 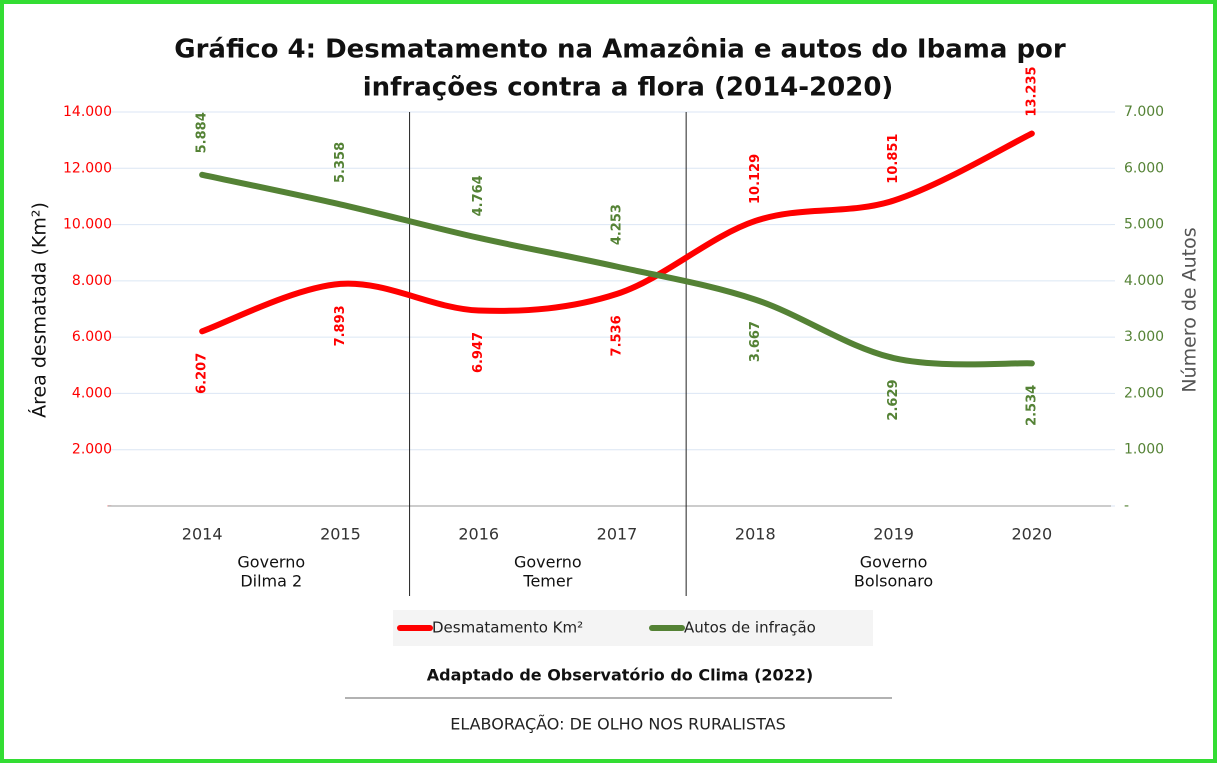 I want to click on y2-tick-label: 3.000, so click(x=1144, y=337).